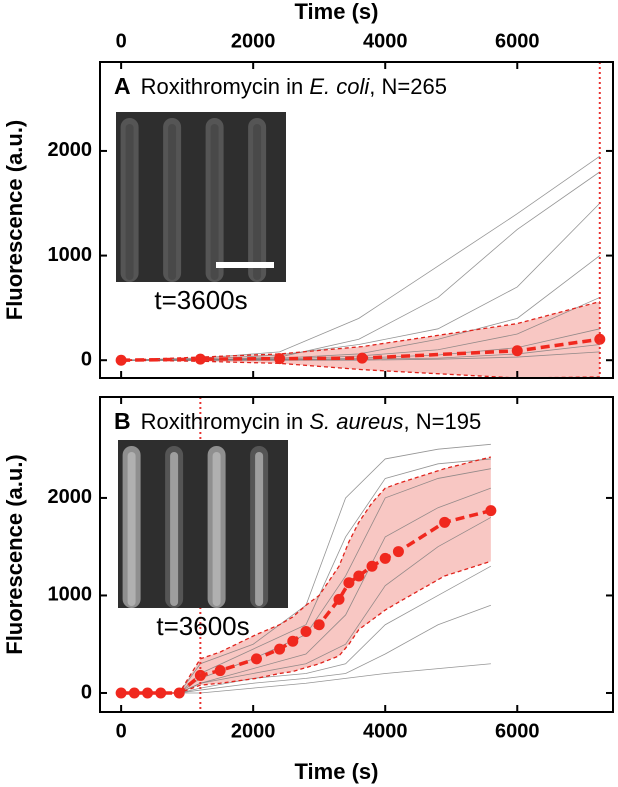 This screenshot has width=618, height=787. What do you see at coordinates (339, 86) in the screenshot?
I see `title-organism: E. coli` at bounding box center [339, 86].